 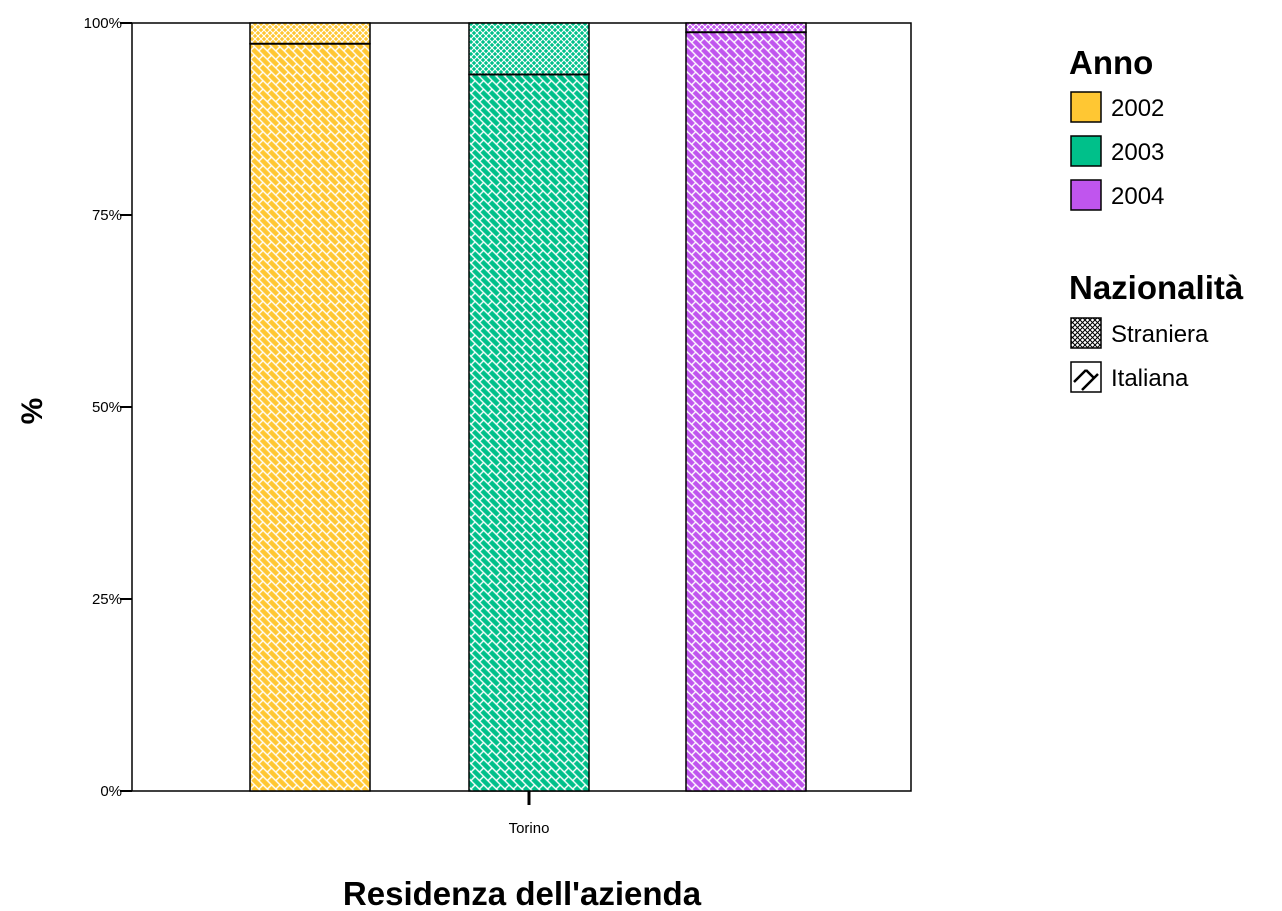 I want to click on bar-segment-straniera-pattern-2002, so click(x=310, y=33).